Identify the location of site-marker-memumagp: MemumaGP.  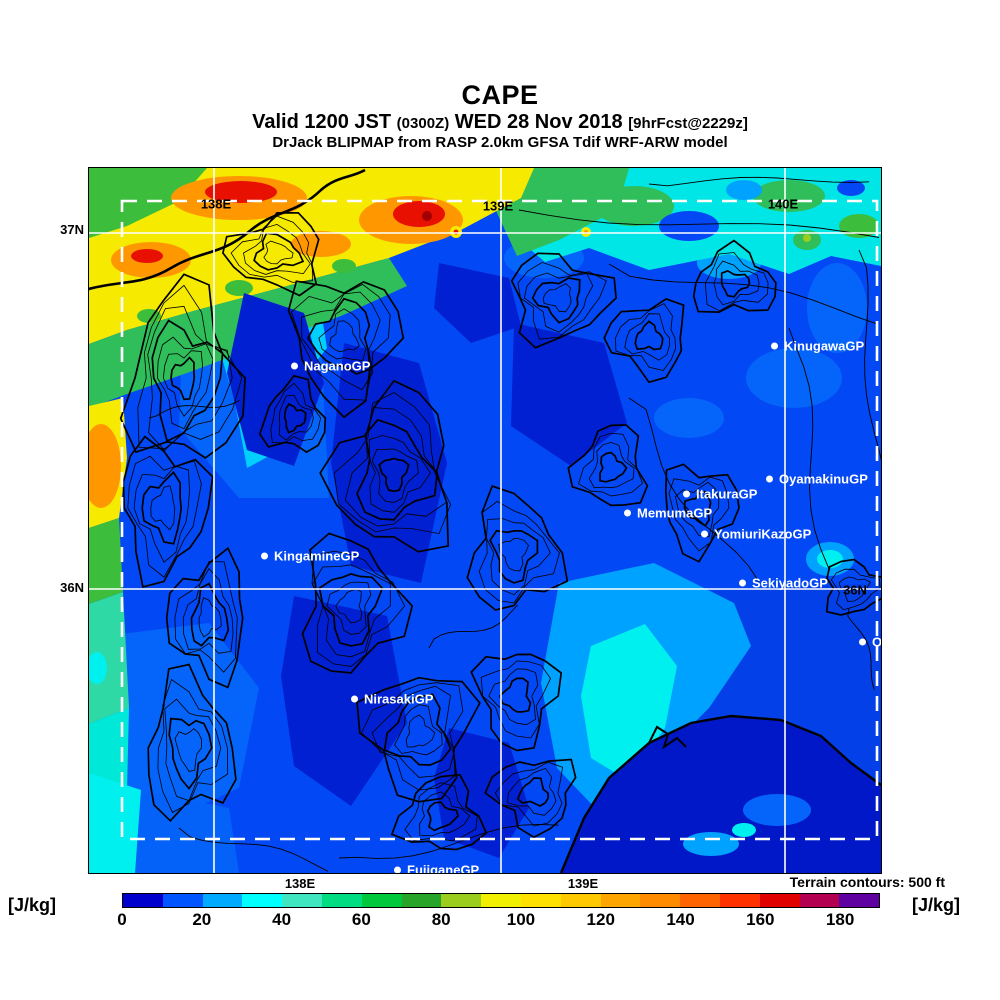
(668, 513).